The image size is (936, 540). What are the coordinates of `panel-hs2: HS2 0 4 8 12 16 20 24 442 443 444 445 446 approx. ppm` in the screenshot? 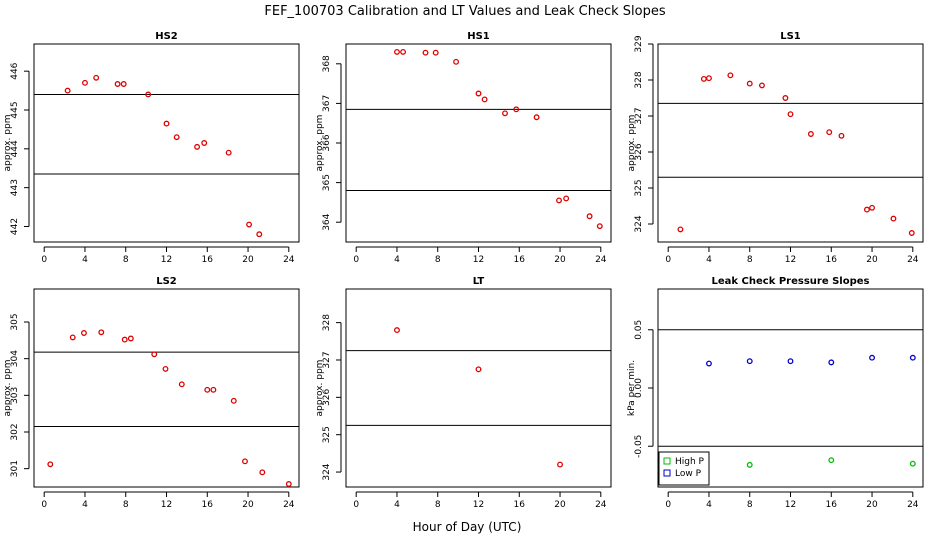 It's located at (151, 148).